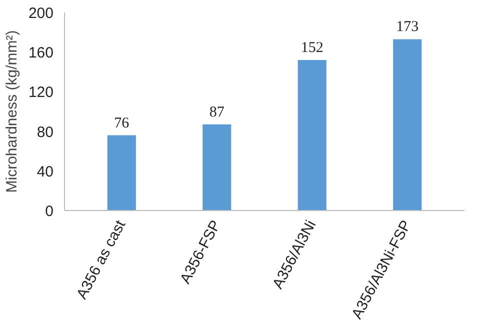 The width and height of the screenshot is (480, 332). I want to click on x-tick-label: A356 as cast, so click(101, 259).